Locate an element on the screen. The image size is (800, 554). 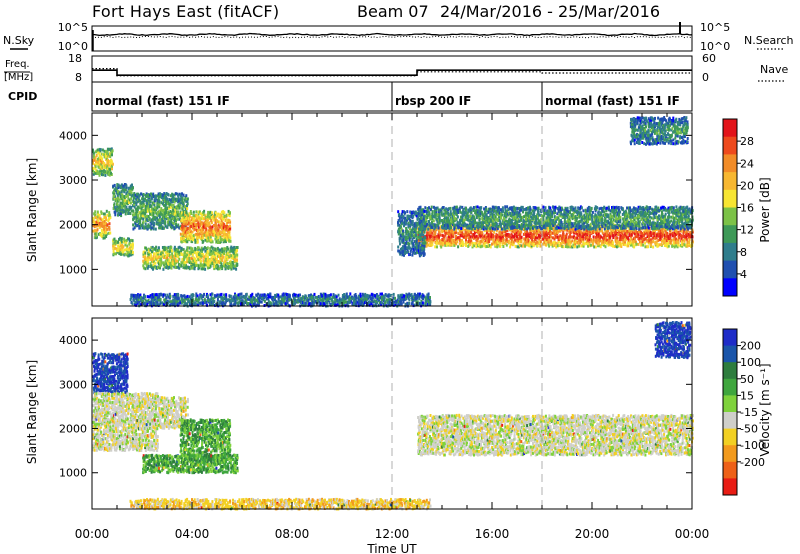
noise-panel-frame is located at coordinates (392, 38).